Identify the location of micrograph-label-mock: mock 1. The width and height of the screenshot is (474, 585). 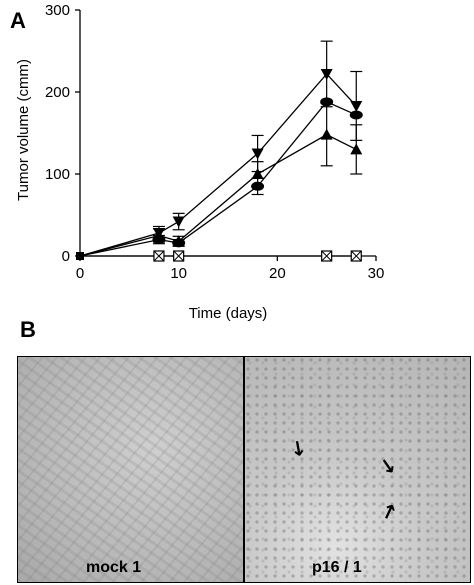
(114, 567).